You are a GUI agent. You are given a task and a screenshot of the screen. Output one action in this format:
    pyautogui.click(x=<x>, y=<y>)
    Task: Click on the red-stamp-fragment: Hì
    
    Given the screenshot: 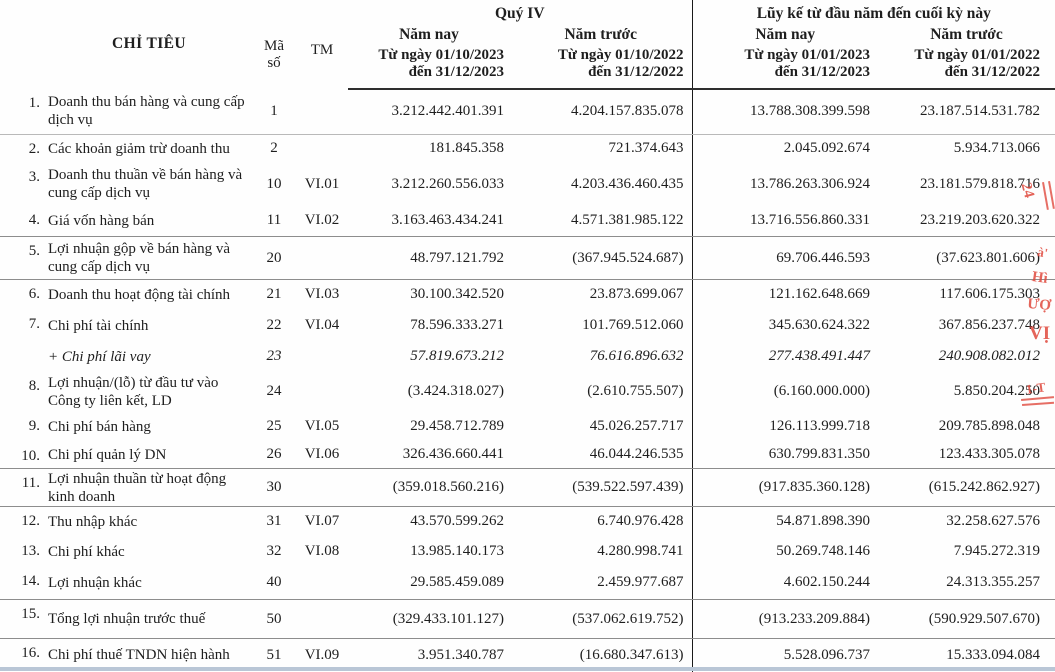 What is the action you would take?
    pyautogui.click(x=1039, y=278)
    